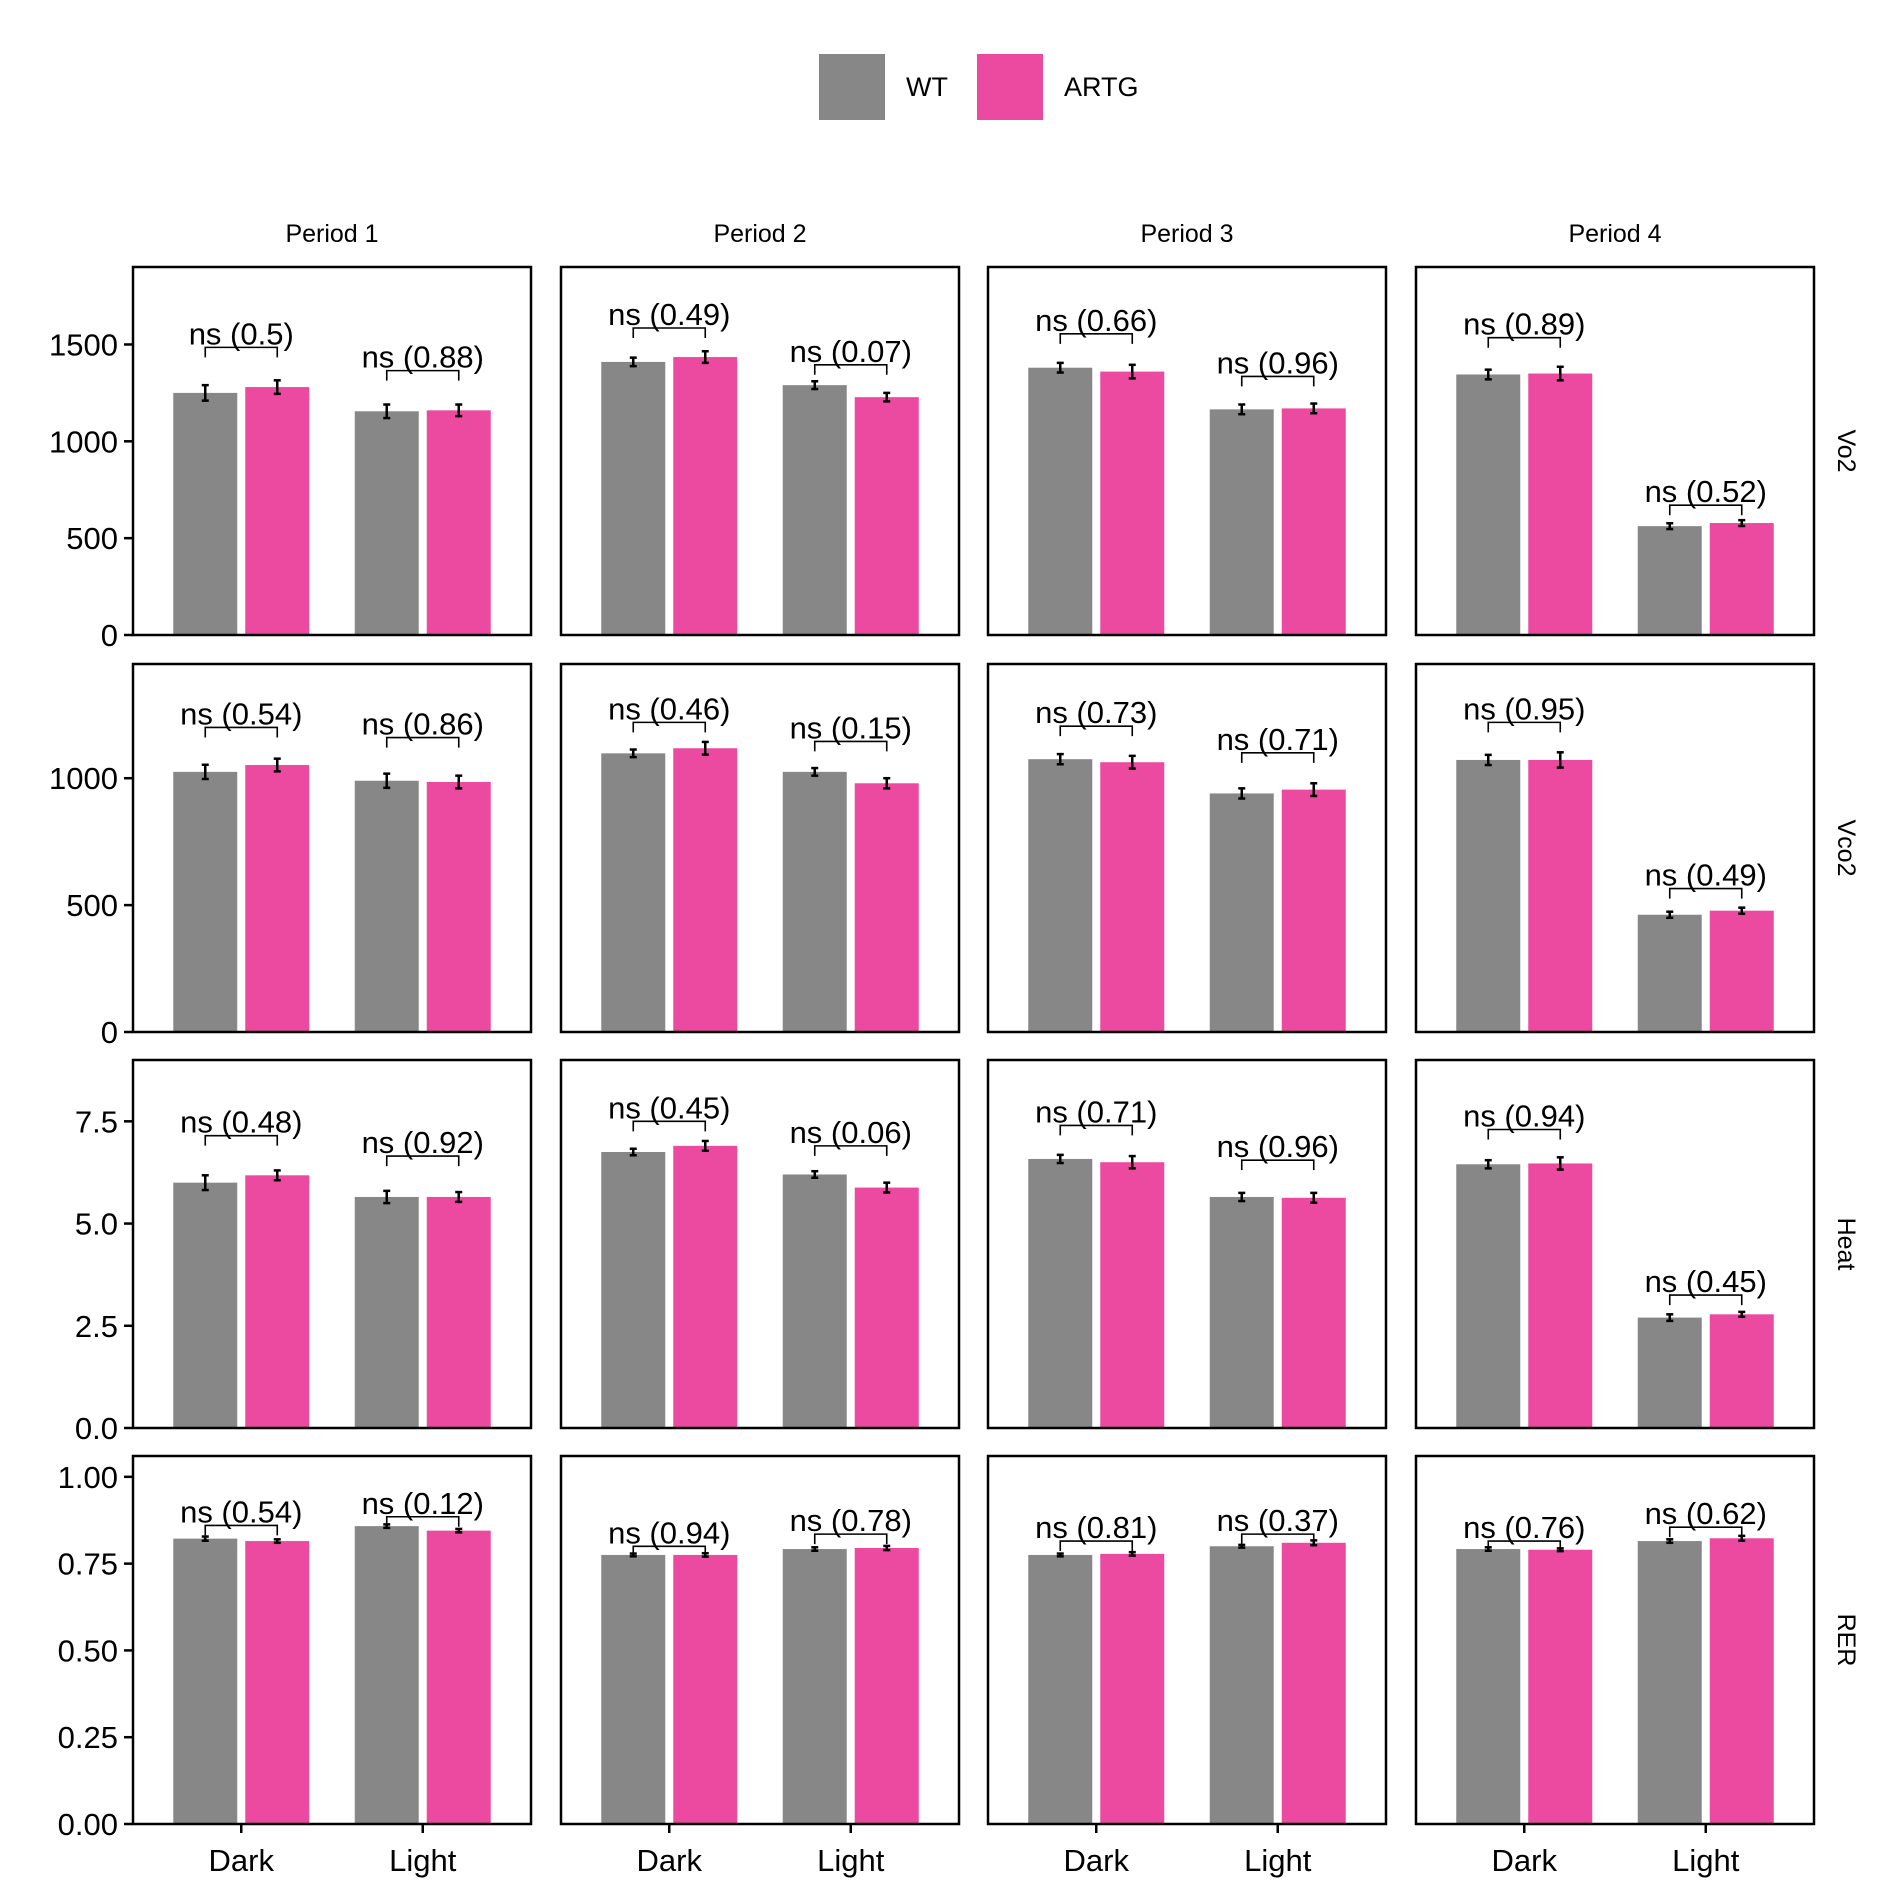 The image size is (1889, 1889). Describe the element at coordinates (1101, 87) in the screenshot. I see `legend-label-artg: ARTG` at that location.